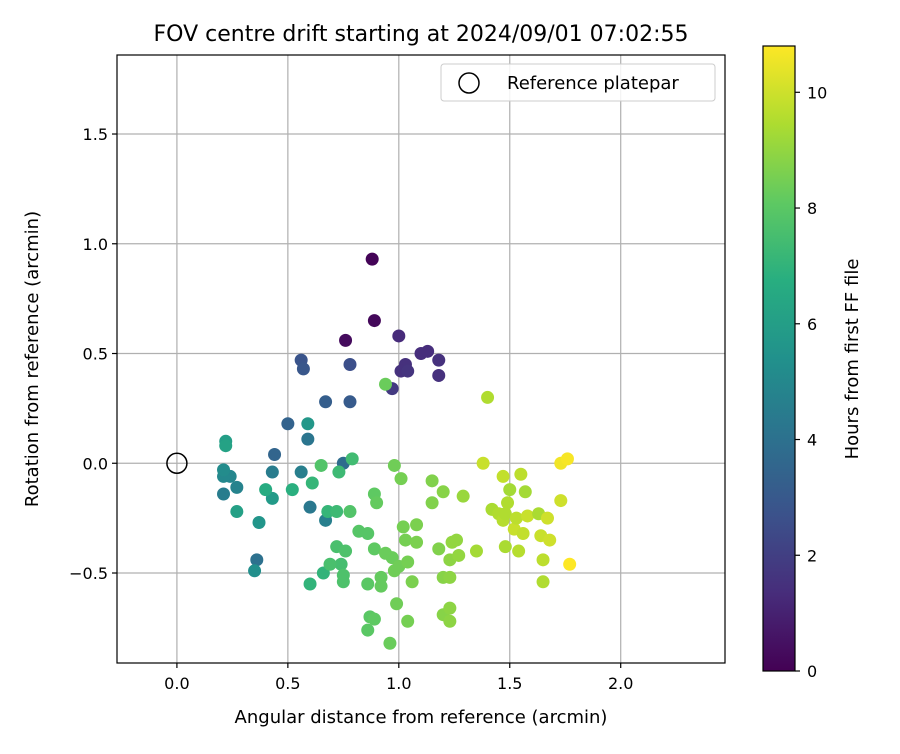 This screenshot has height=754, width=900. I want to click on legend-marker-reference, so click(469, 83).